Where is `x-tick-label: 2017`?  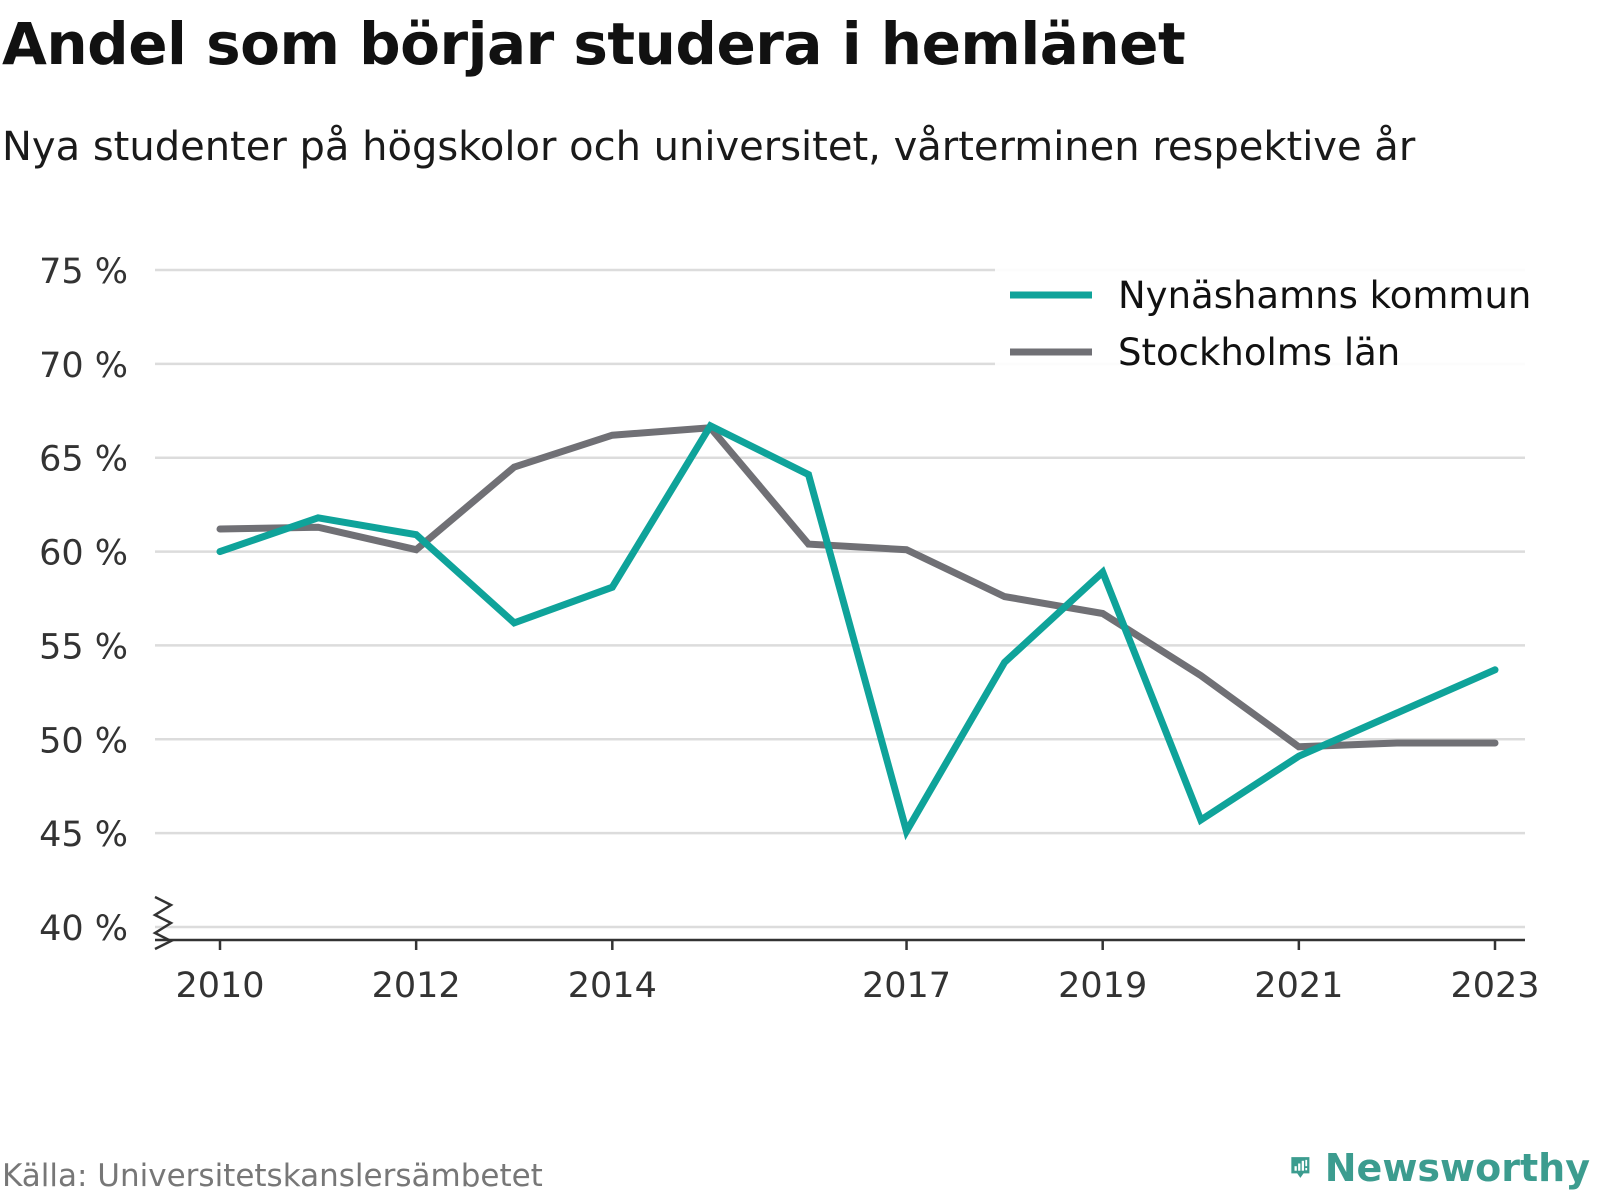
x-tick-label: 2017 is located at coordinates (906, 986).